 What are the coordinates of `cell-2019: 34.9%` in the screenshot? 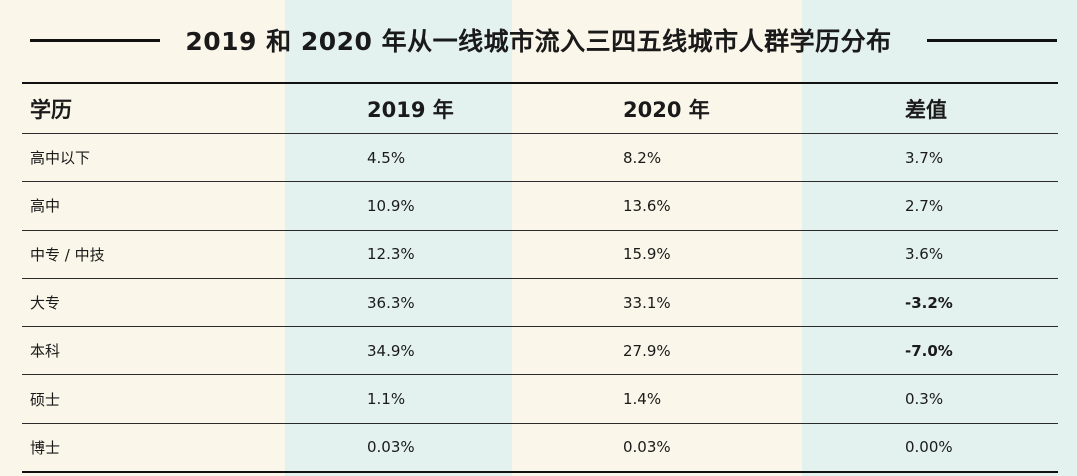 It's located at (391, 350).